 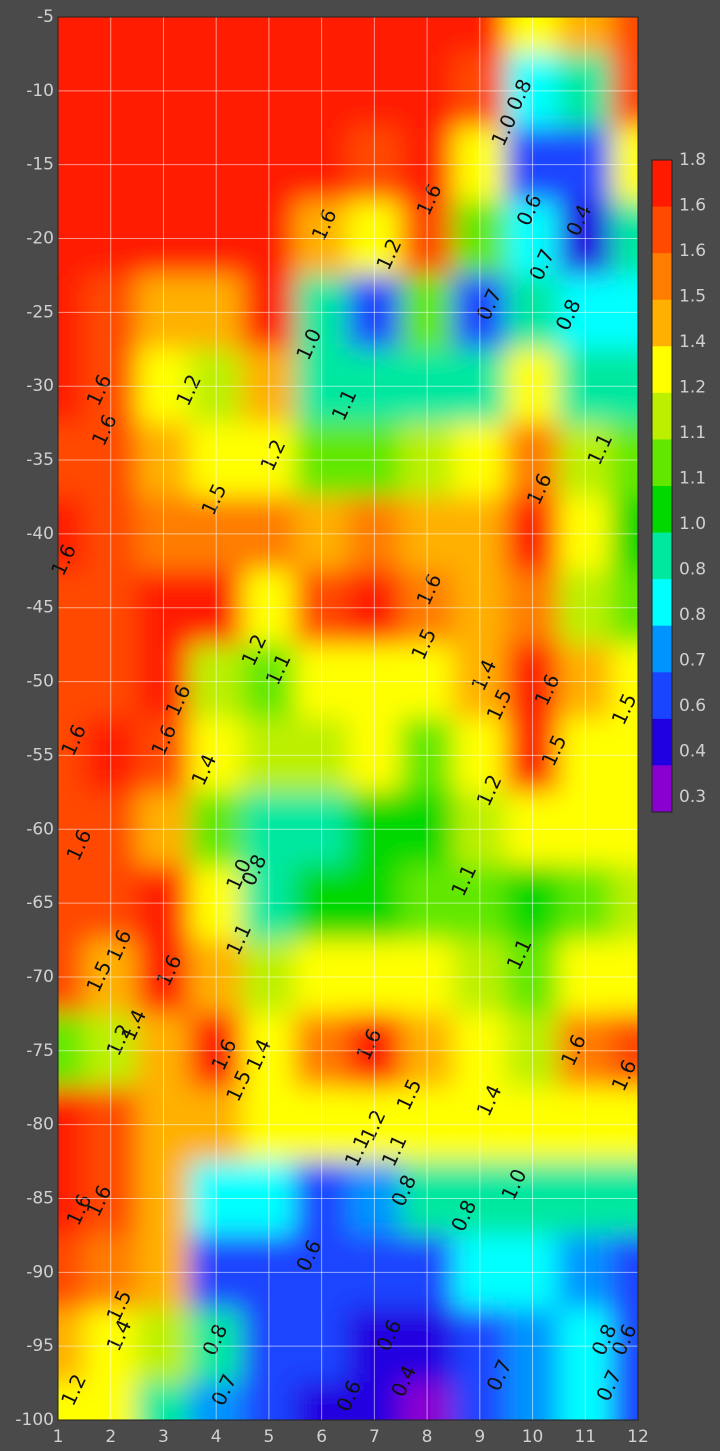 What do you see at coordinates (110, 1437) in the screenshot?
I see `x-tick-label: 2` at bounding box center [110, 1437].